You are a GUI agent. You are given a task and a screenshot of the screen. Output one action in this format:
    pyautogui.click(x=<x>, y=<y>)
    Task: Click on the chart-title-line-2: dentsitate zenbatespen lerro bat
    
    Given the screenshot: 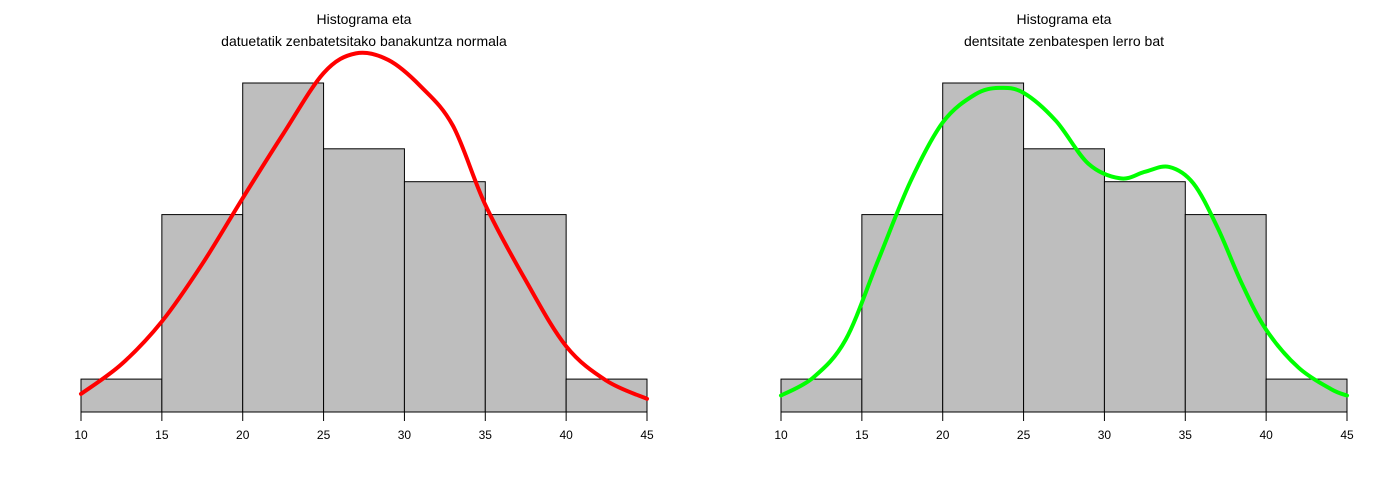 What is the action you would take?
    pyautogui.click(x=1064, y=41)
    